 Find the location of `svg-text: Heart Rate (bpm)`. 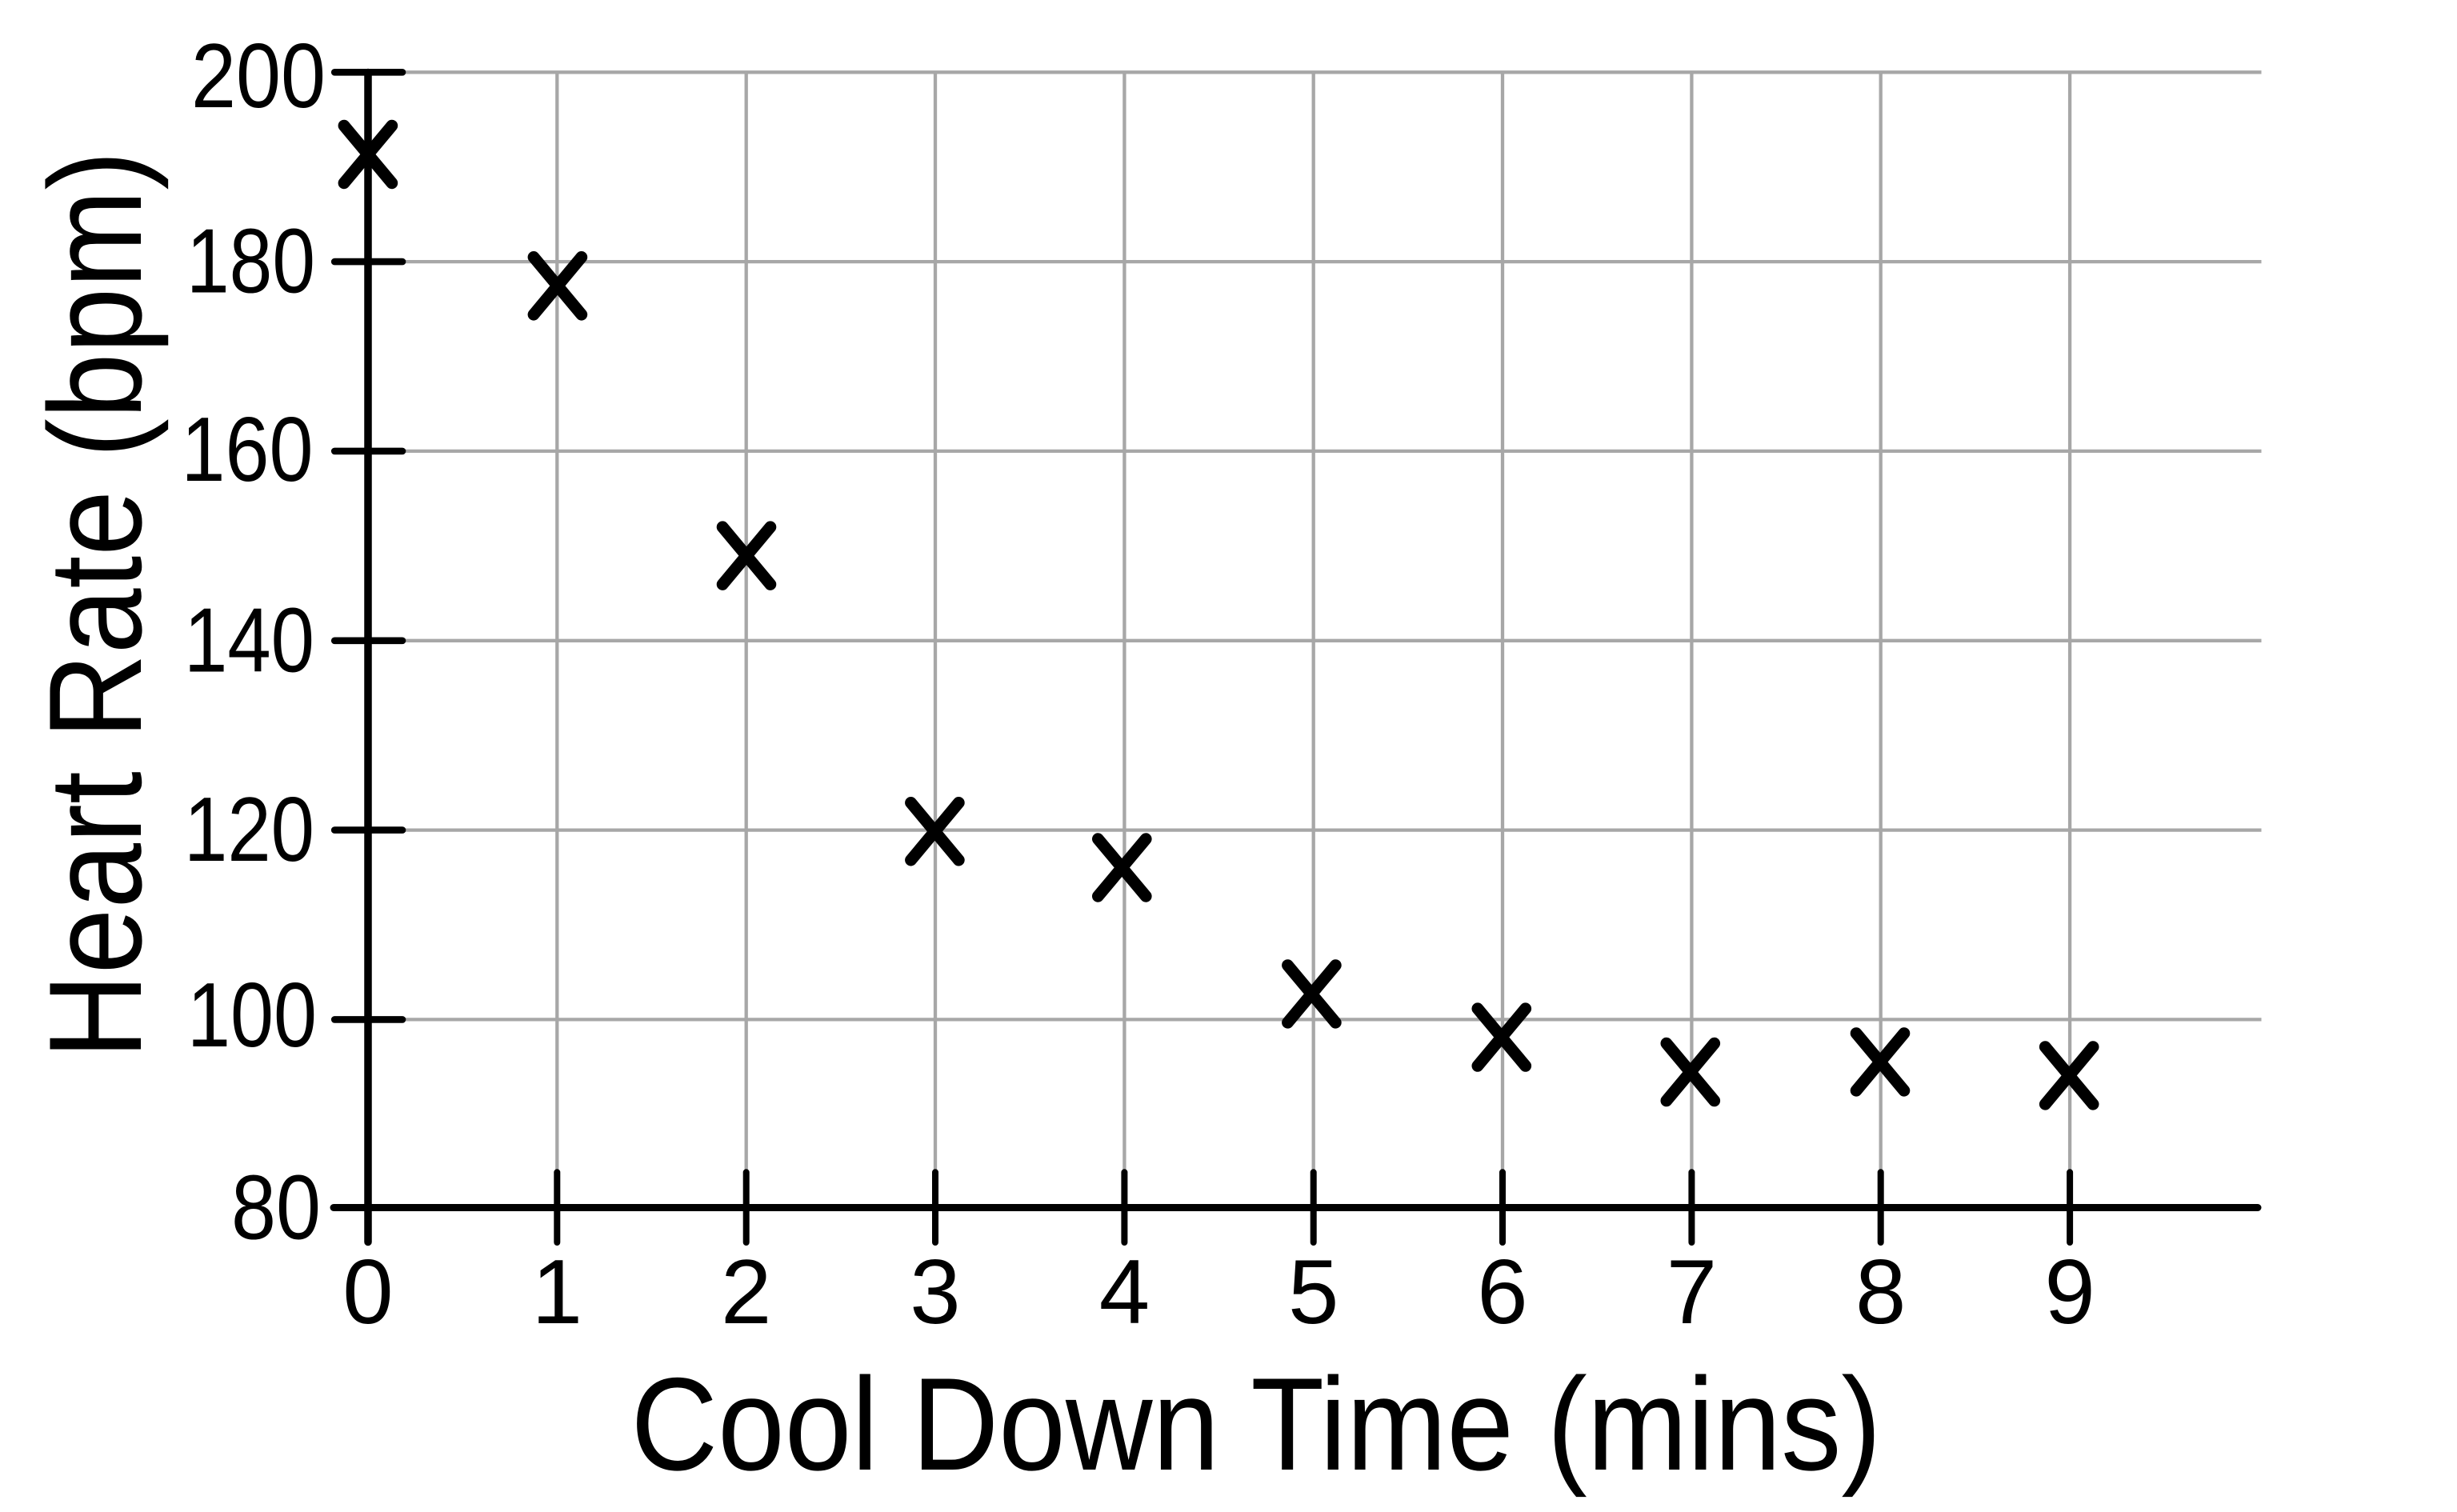

svg-text: Heart Rate (bpm) is located at coordinates (95, 605).